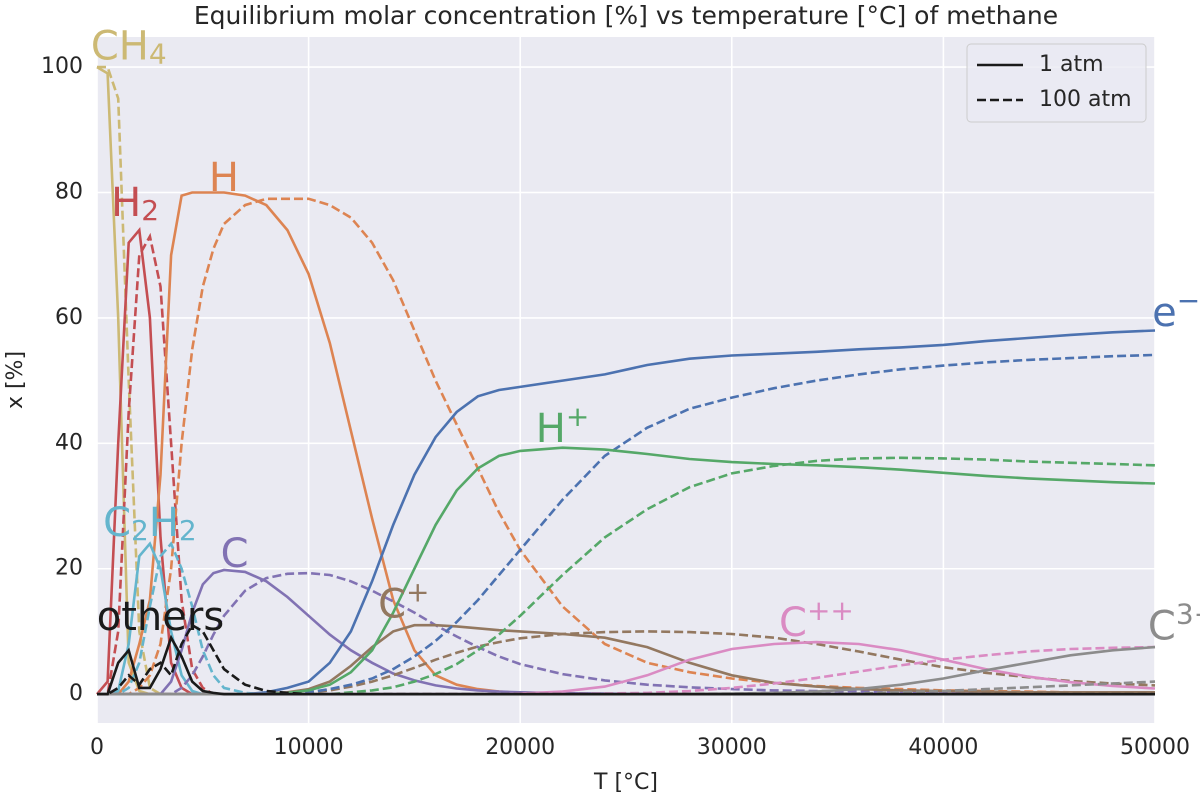 The image size is (1200, 800). What do you see at coordinates (626, 659) in the screenshot?
I see `series-line` at bounding box center [626, 659].